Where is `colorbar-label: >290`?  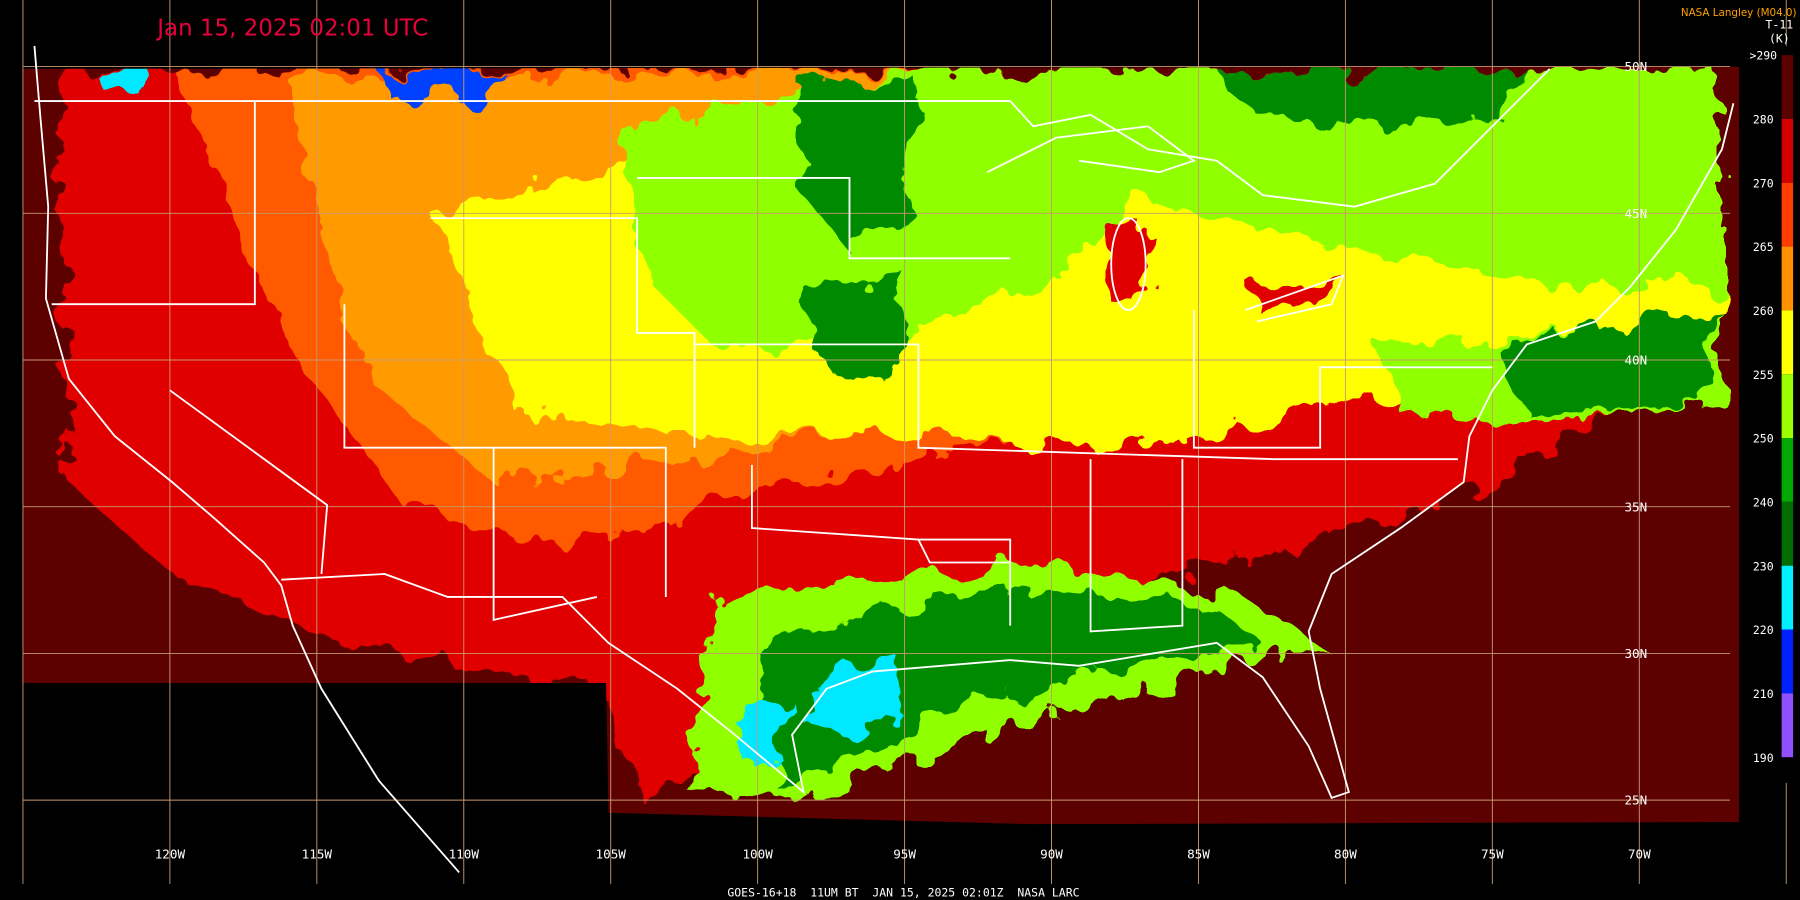
colorbar-label: >290 is located at coordinates (1763, 56).